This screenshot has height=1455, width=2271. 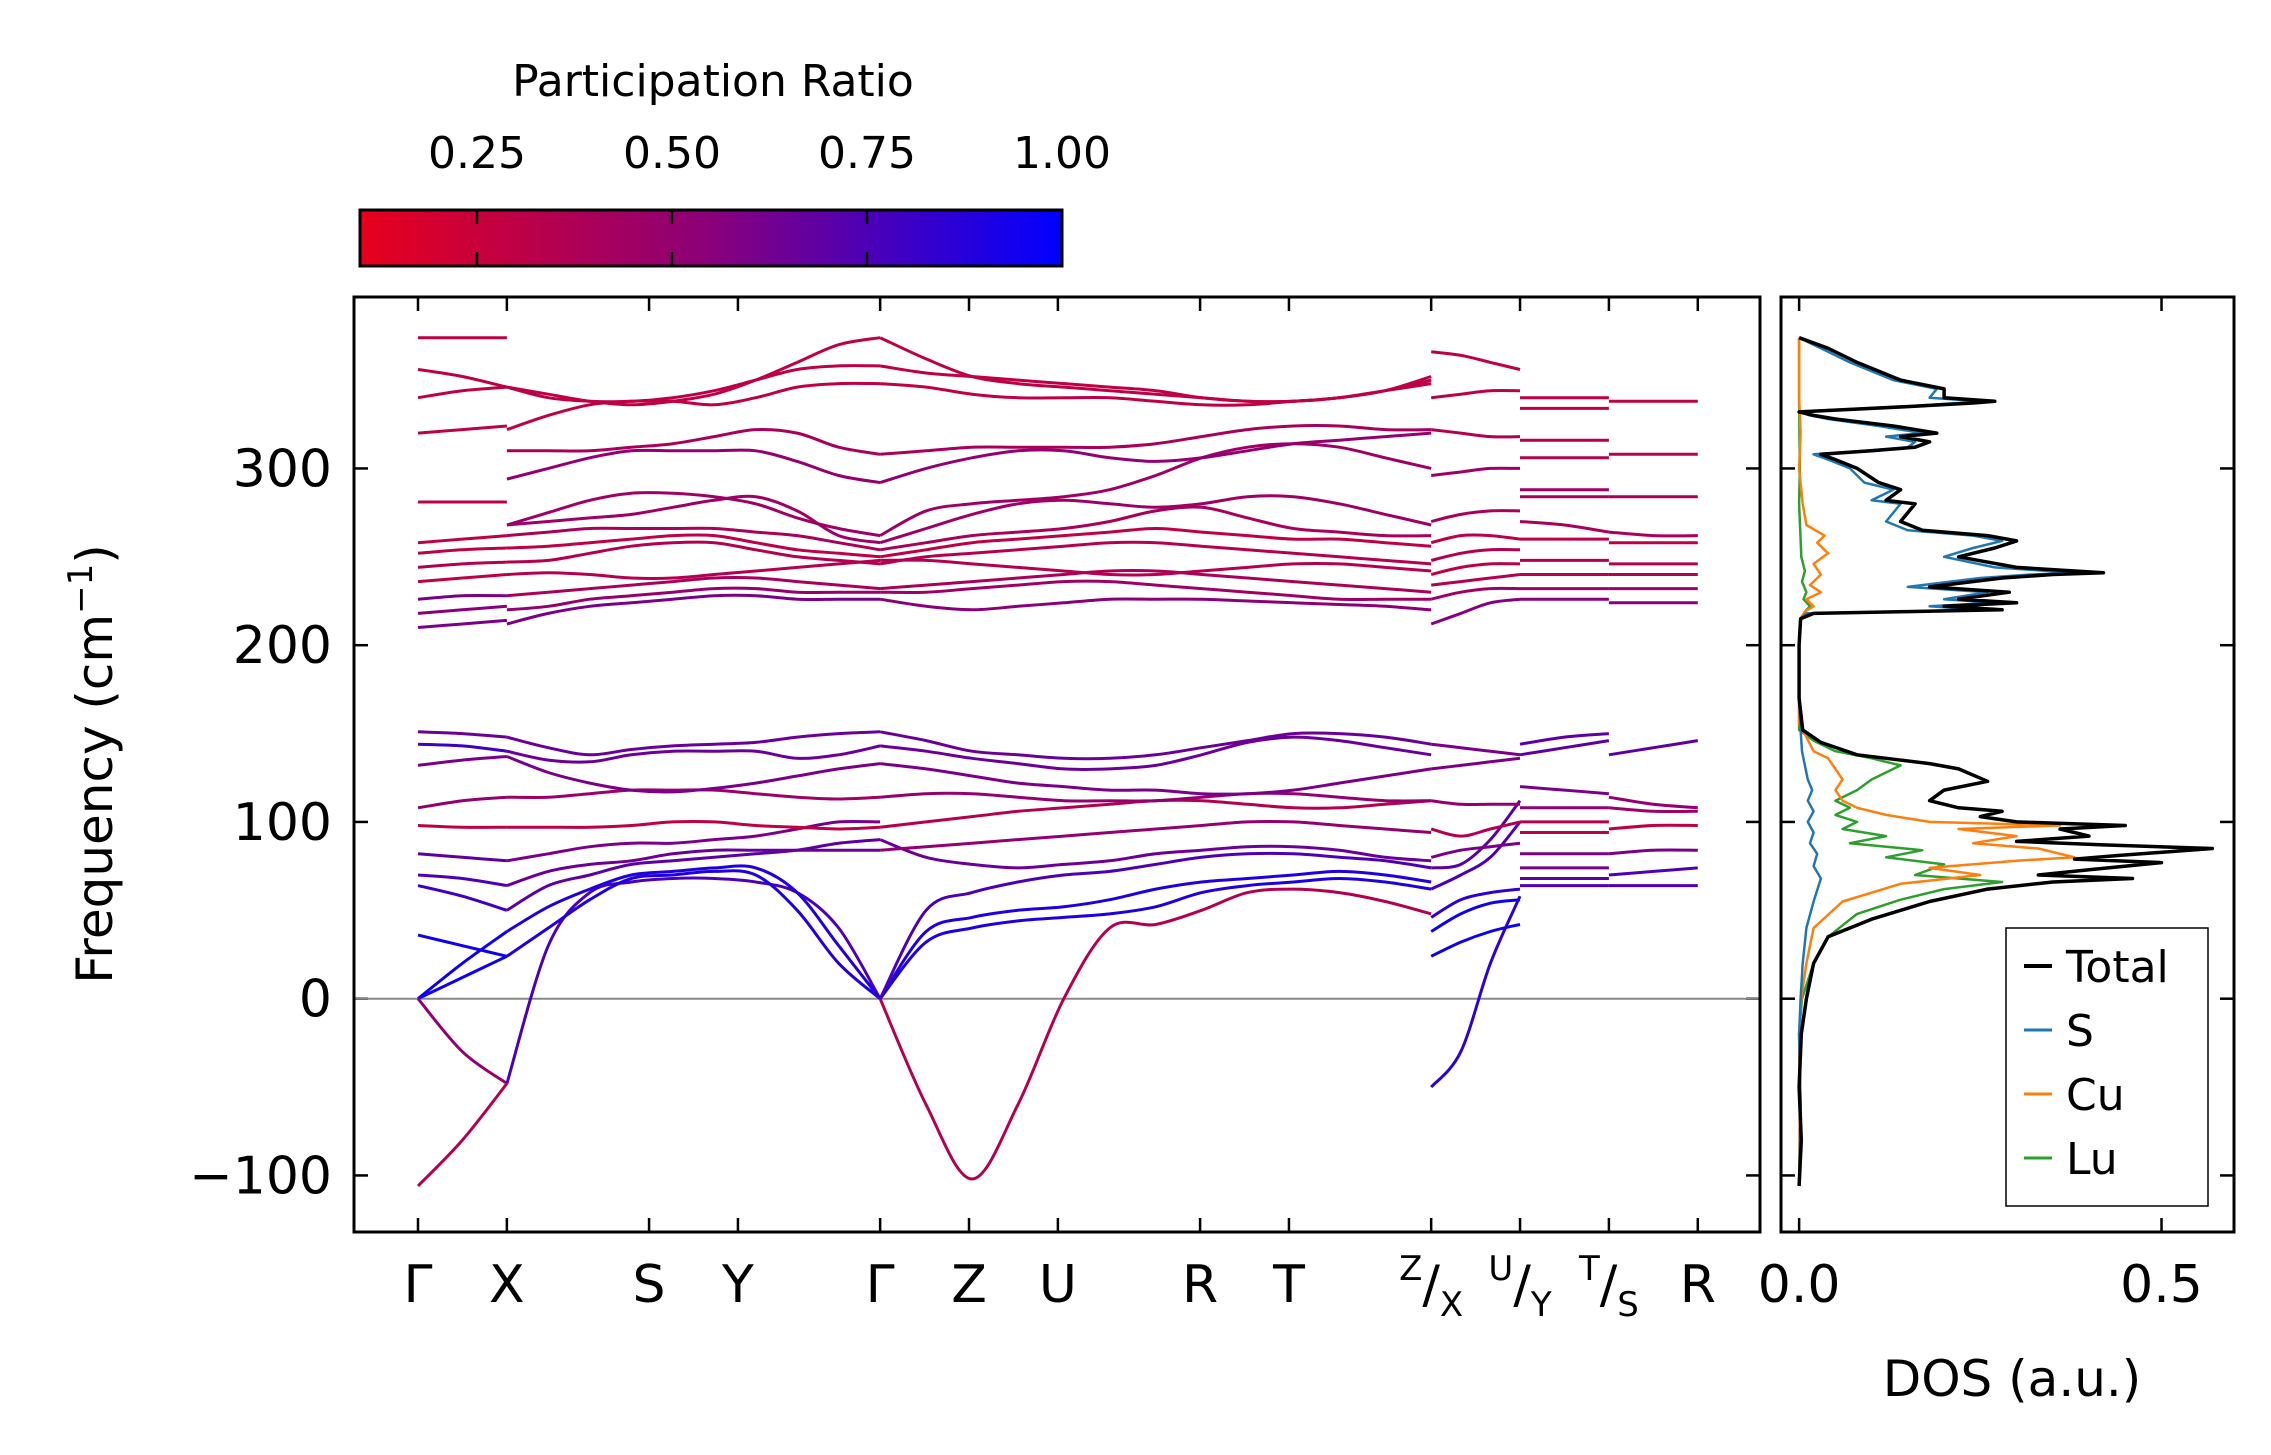 I want to click on colorbar: Participation Ratio 0.25 0.50 0.75 1.00, so click(x=734, y=162).